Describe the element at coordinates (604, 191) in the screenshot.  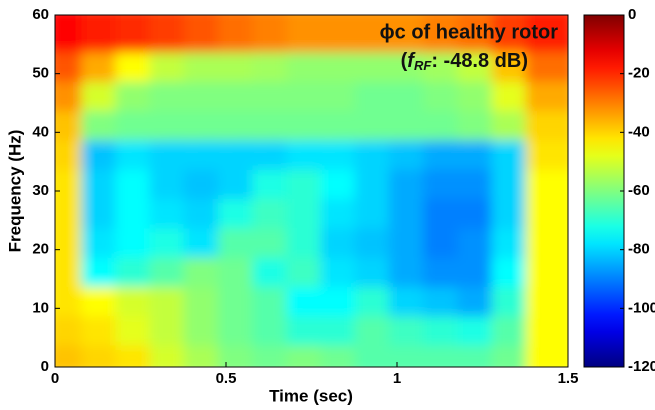
I see `colorbar` at that location.